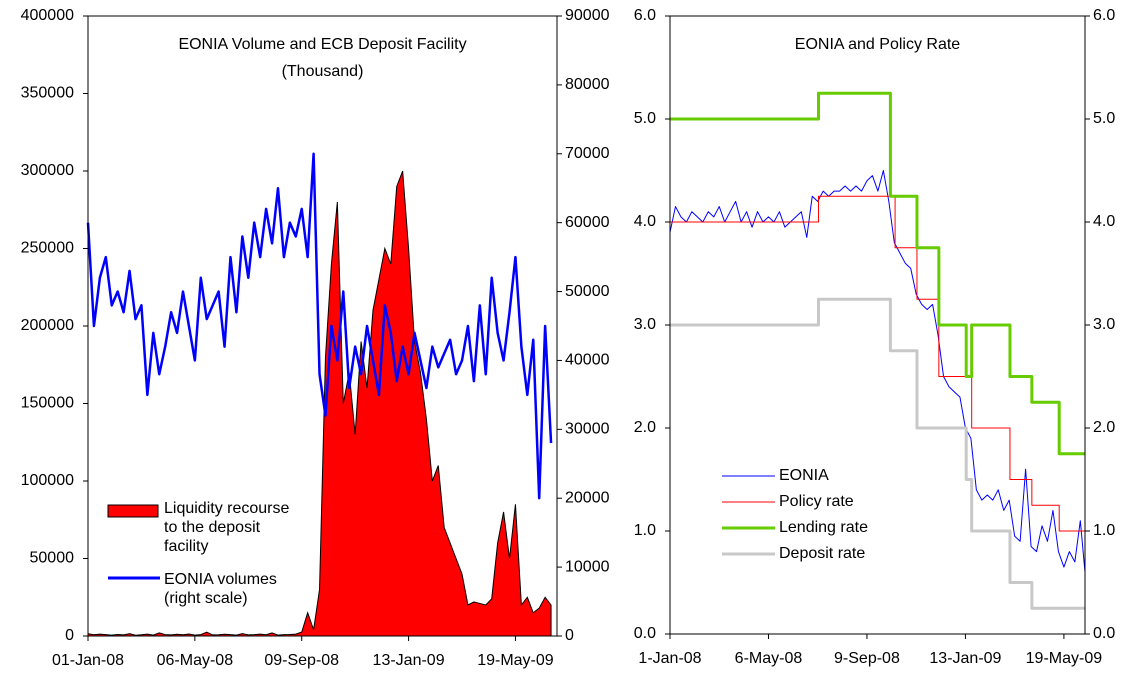 The image size is (1135, 679). What do you see at coordinates (645, 221) in the screenshot?
I see `y-tick-label: 4.0` at bounding box center [645, 221].